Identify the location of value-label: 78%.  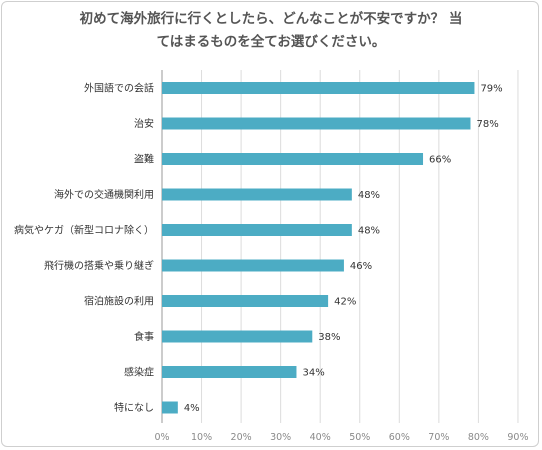
(487, 124).